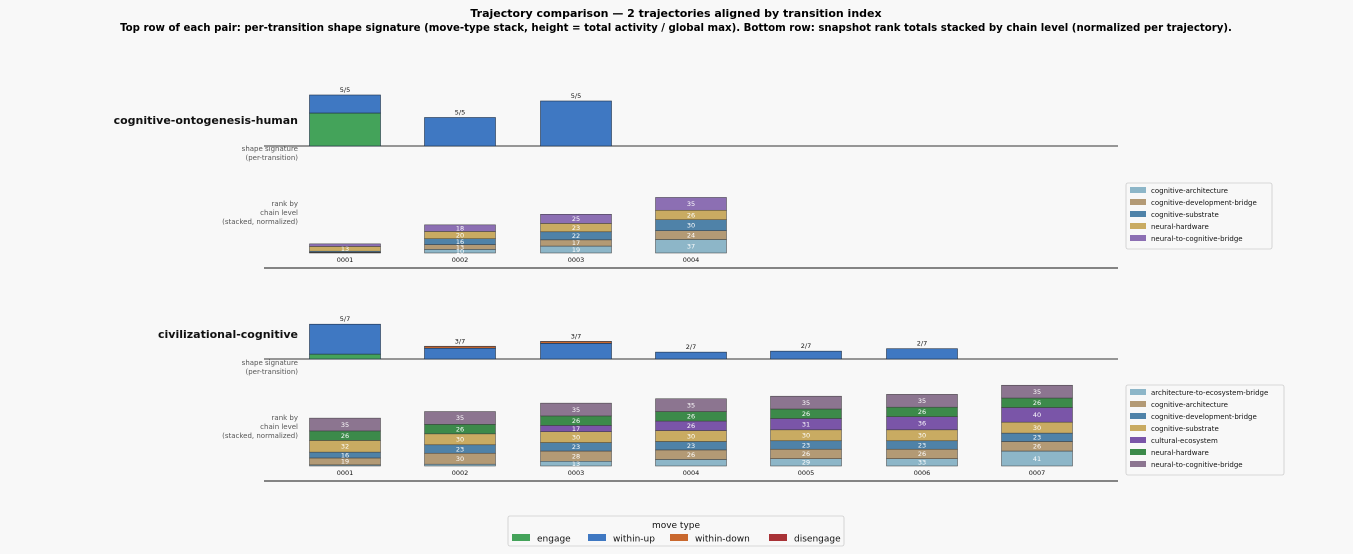 The width and height of the screenshot is (1353, 554). Describe the element at coordinates (1184, 441) in the screenshot. I see `legend-label-cultural-ecosystem: cultural-ecosystem` at that location.